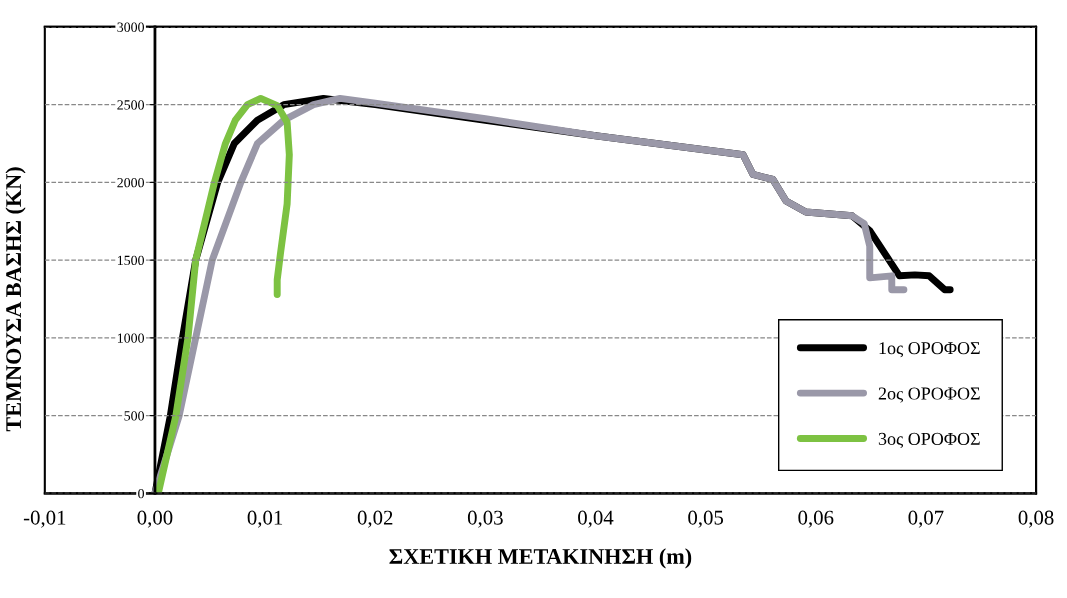 This screenshot has height=598, width=1067. What do you see at coordinates (540, 558) in the screenshot?
I see `x-axis-title: ΣΧΕΤΙΚΗ ΜΕΤΑΚΙΝΗΣΗ (m)` at bounding box center [540, 558].